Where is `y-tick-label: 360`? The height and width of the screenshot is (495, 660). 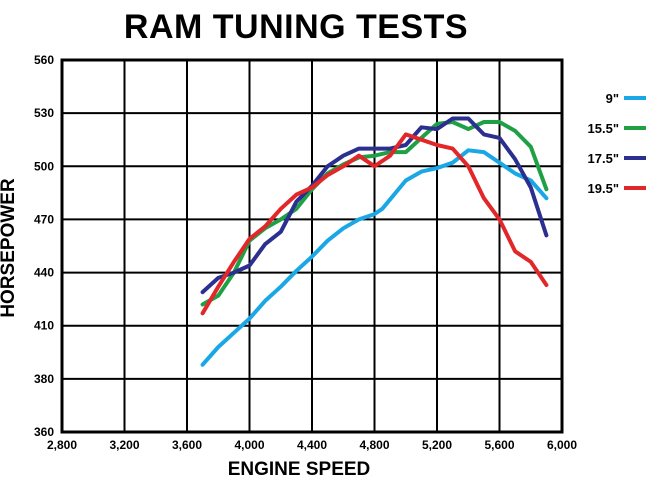
y-tick-label: 360 is located at coordinates (44, 432).